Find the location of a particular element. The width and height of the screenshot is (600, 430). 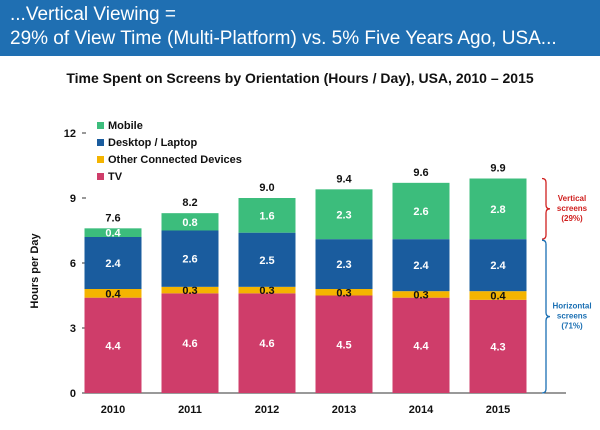

legend-entry-desktop-laptop: Desktop / Laptop is located at coordinates (153, 143).